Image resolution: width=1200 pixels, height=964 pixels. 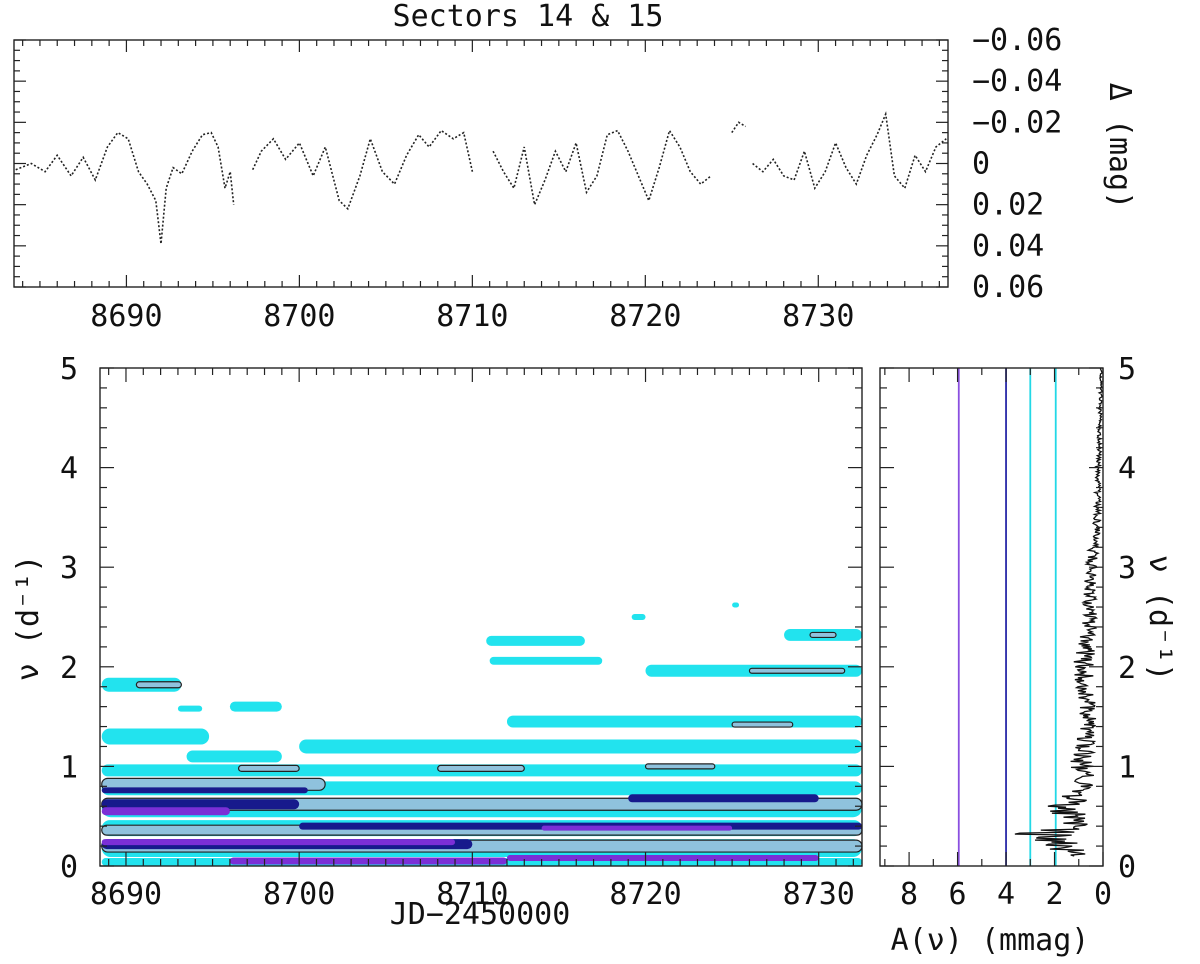 What do you see at coordinates (1159, 618) in the screenshot?
I see `spectrum-ylabel: ν (d⁻¹)` at bounding box center [1159, 618].